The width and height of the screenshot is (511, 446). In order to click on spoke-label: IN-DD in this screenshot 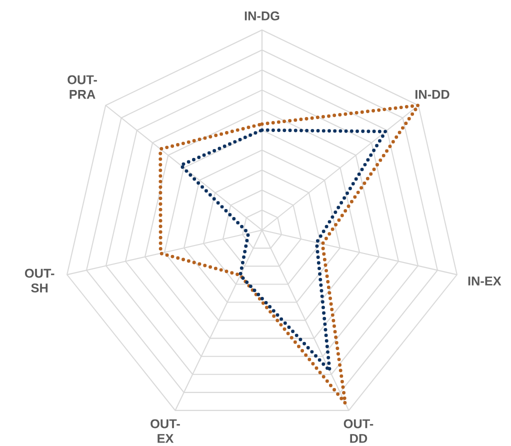, I will do `click(433, 94)`.